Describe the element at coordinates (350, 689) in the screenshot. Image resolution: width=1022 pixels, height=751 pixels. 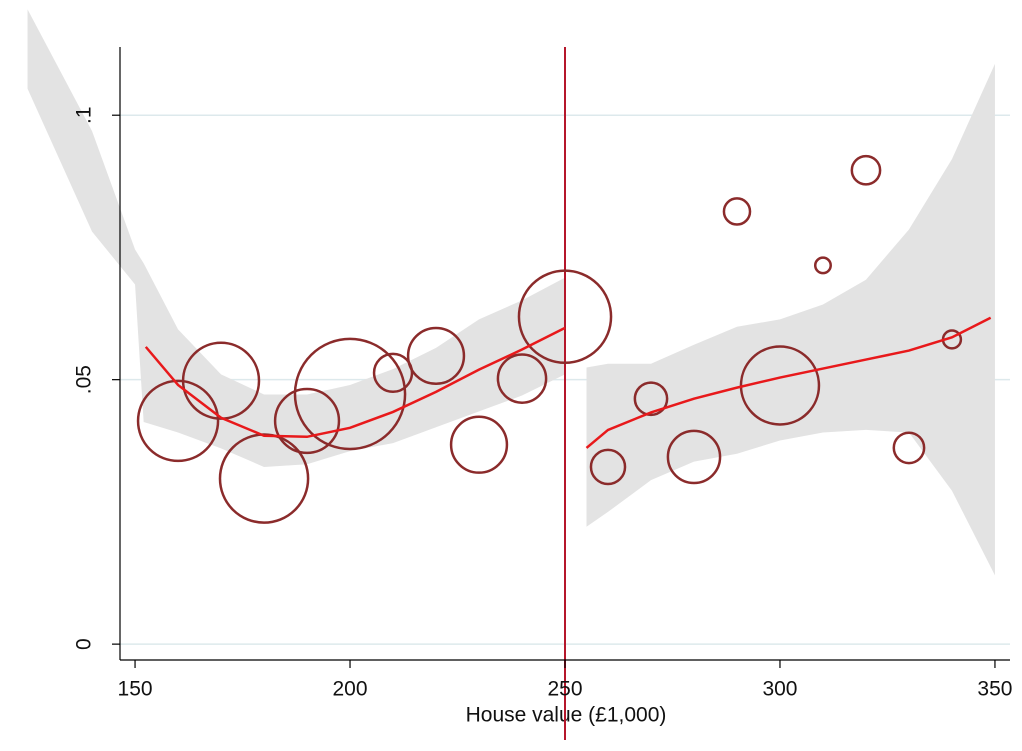
I see `x-tick-label: 200` at that location.